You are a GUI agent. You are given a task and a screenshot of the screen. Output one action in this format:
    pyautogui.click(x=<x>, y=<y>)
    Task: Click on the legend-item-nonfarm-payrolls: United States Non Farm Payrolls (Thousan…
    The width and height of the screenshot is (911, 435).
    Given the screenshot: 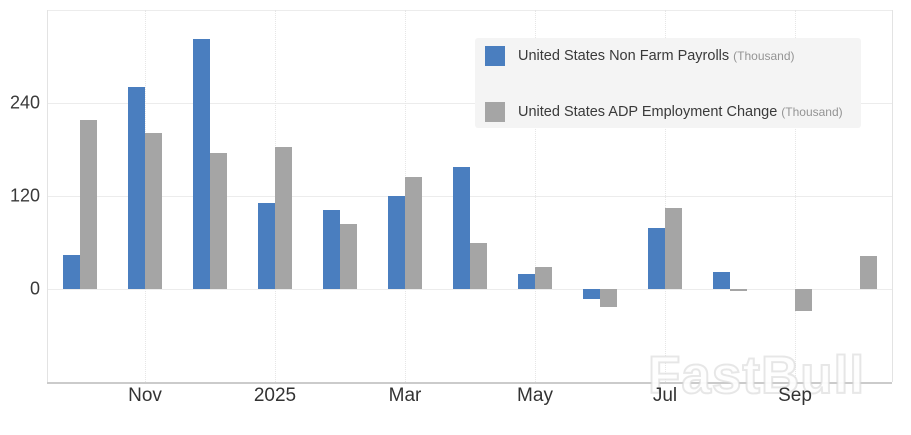 What is the action you would take?
    pyautogui.click(x=640, y=55)
    